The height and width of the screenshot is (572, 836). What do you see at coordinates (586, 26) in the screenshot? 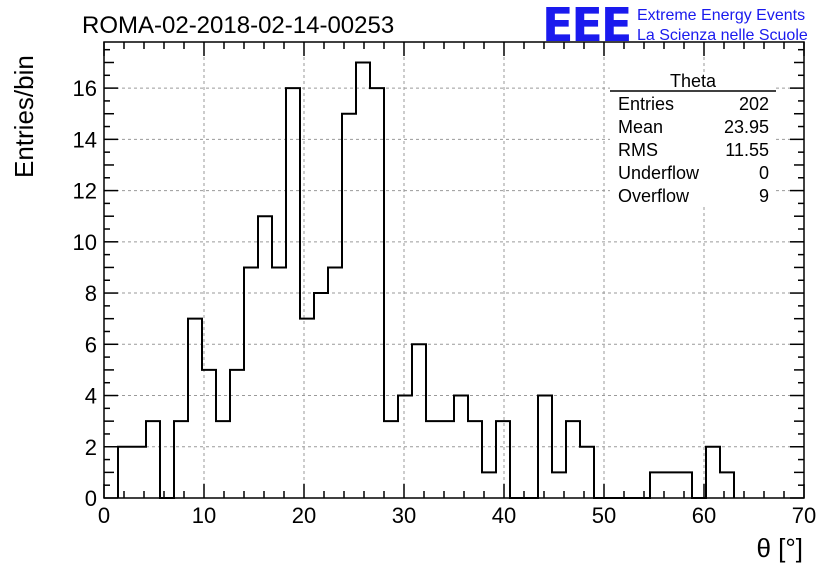
I see `eee-logo-text: EEE` at bounding box center [586, 26].